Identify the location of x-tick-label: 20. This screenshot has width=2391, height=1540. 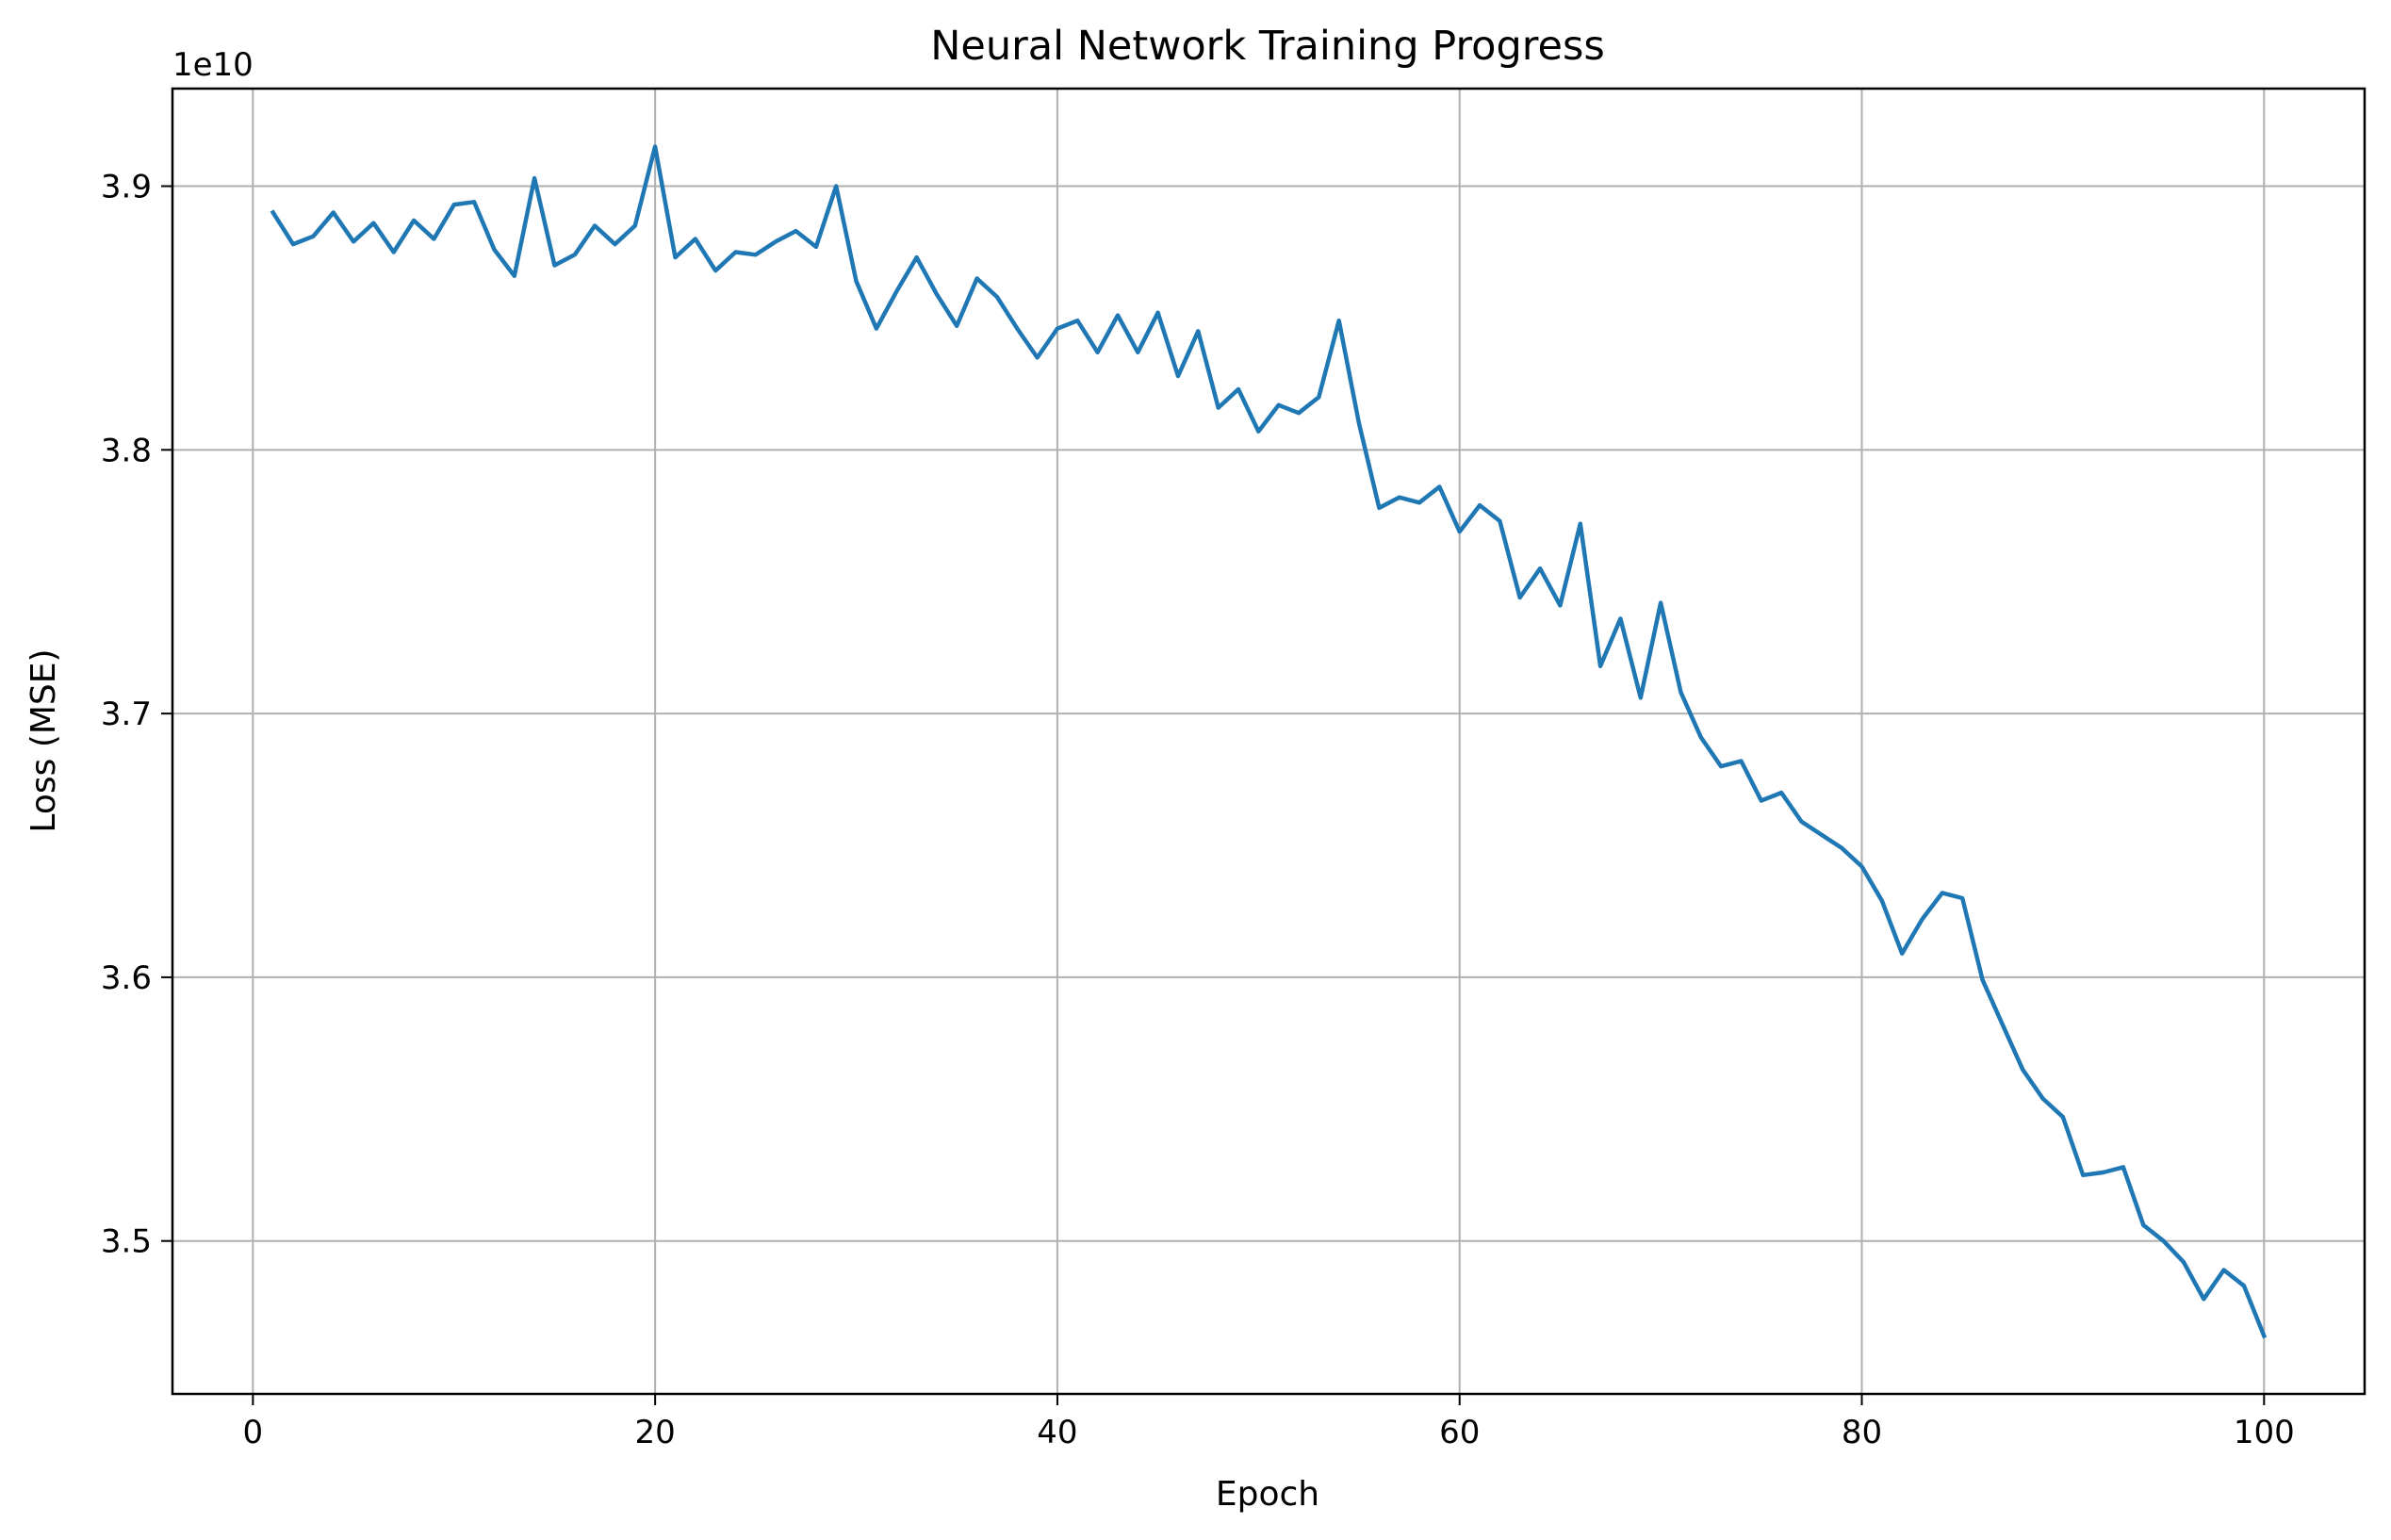
(655, 1432).